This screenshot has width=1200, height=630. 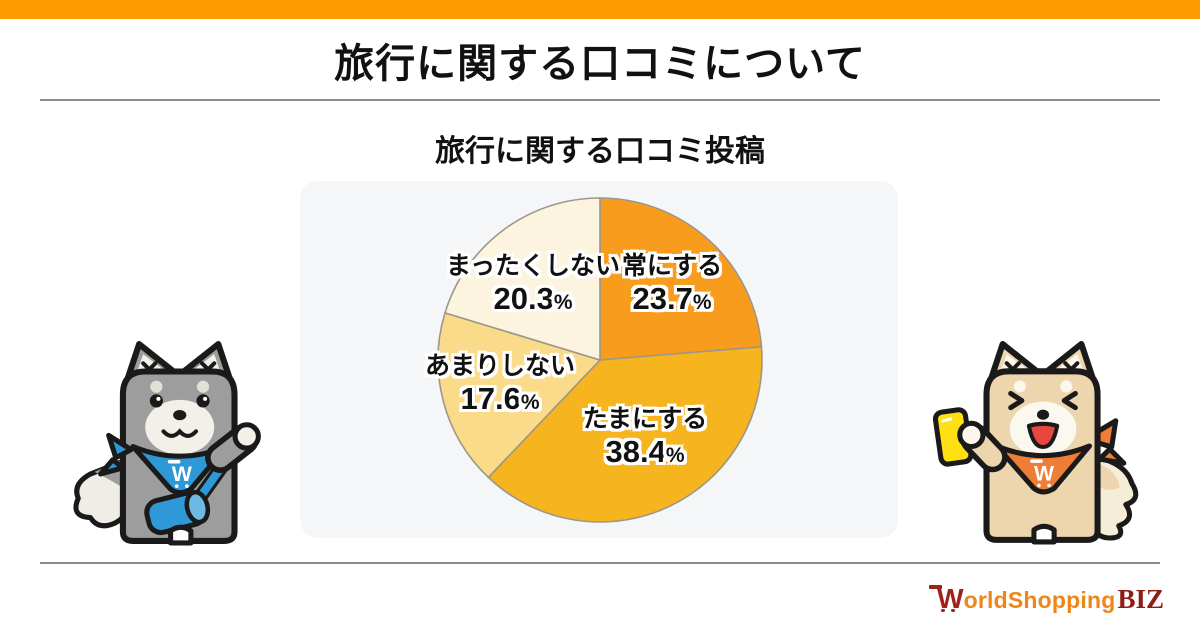 I want to click on left-dog-mascot: W, so click(x=165, y=442).